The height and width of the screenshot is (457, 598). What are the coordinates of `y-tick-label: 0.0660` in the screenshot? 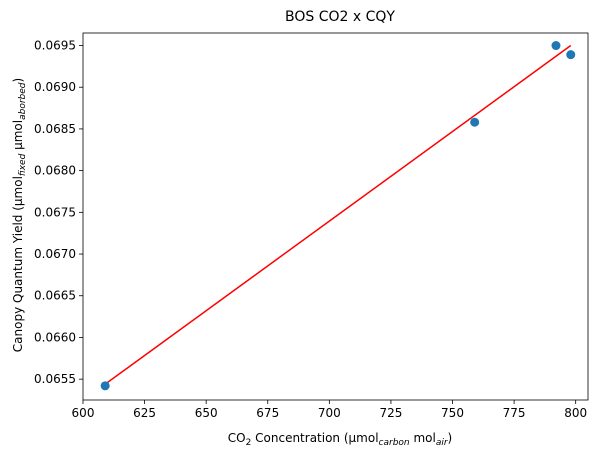 It's located at (55, 337).